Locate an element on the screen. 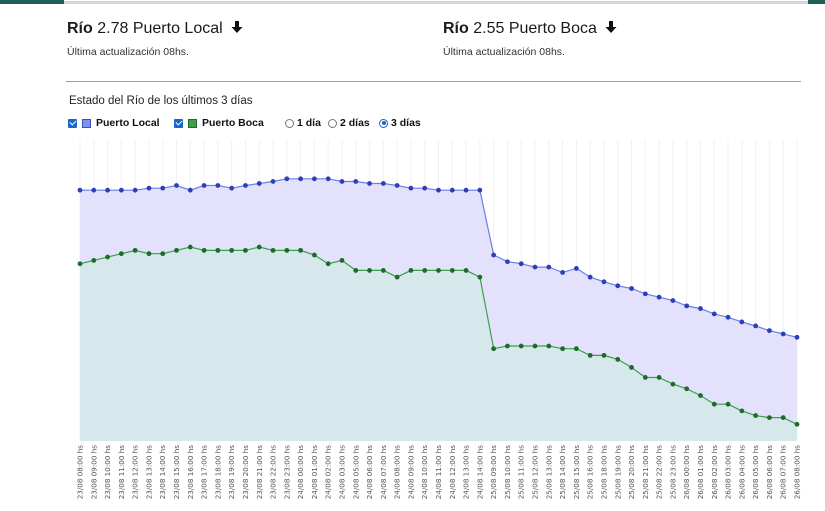 This screenshot has width=825, height=511. radio-2-dias: 2 días is located at coordinates (349, 123).